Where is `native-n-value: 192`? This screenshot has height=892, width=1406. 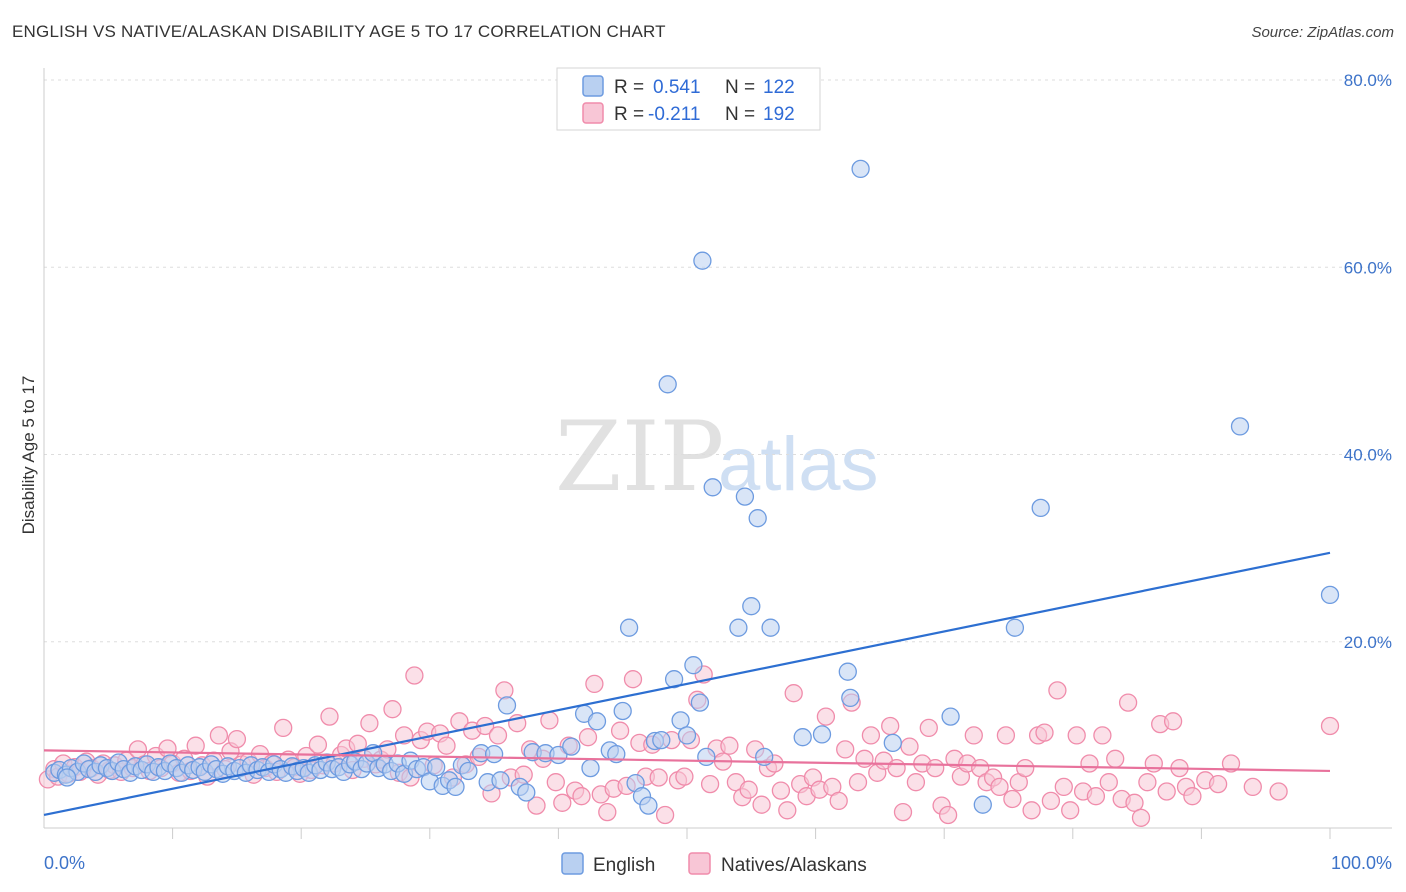
native-n-value: 192 is located at coordinates (779, 114).